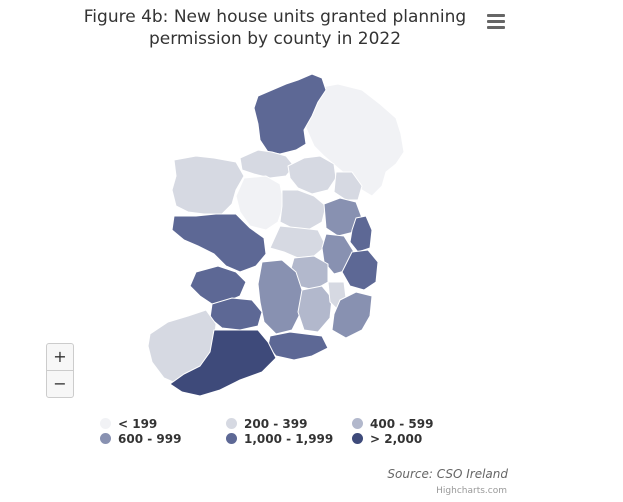  I want to click on legend-label: 600 - 999, so click(150, 439).